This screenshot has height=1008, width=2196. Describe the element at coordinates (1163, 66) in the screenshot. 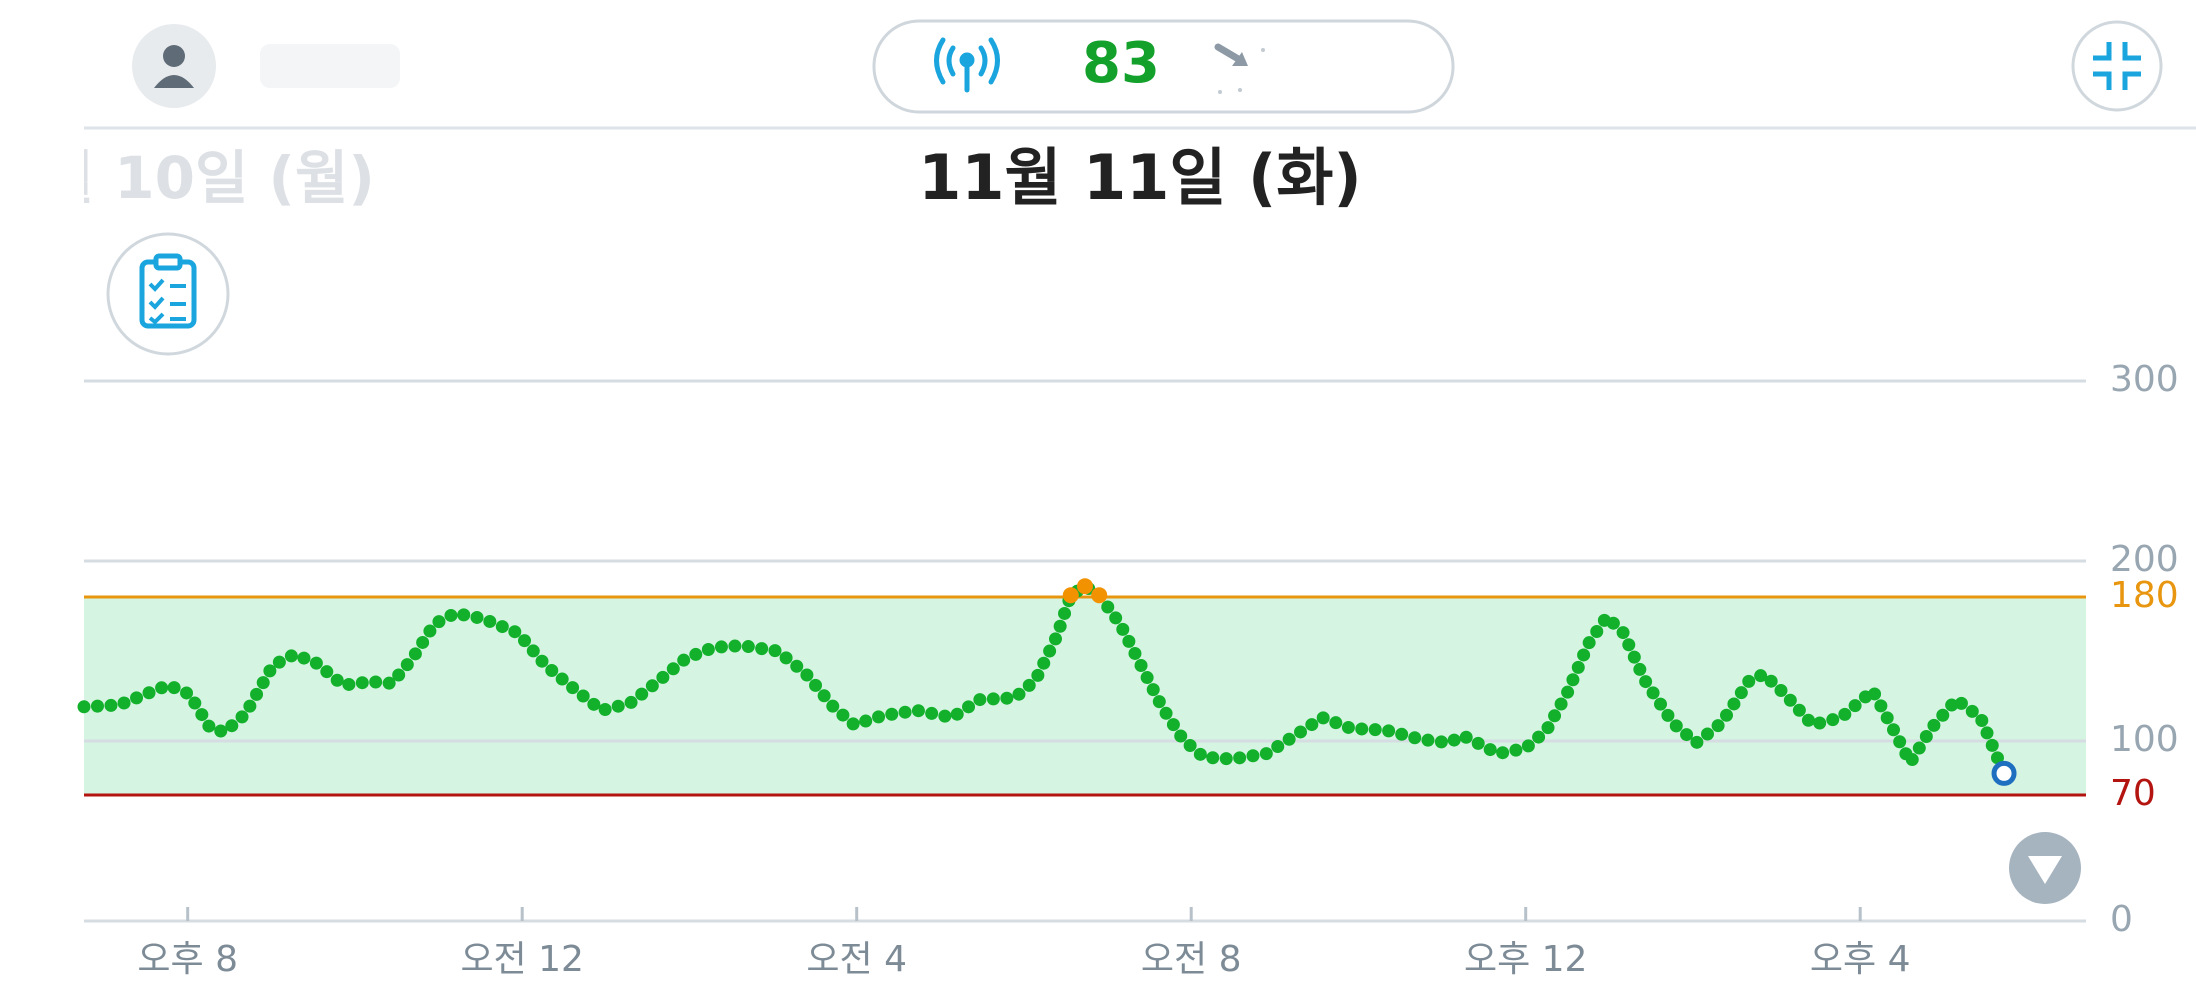

I see `status-pill` at that location.